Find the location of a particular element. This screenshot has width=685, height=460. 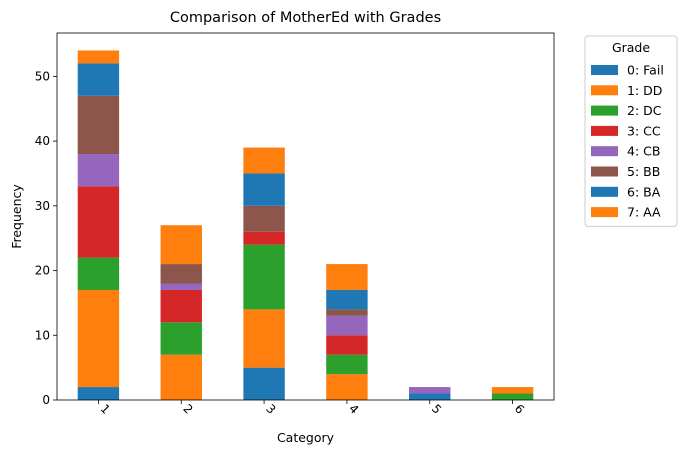

legend-label: 5: BB is located at coordinates (643, 171).